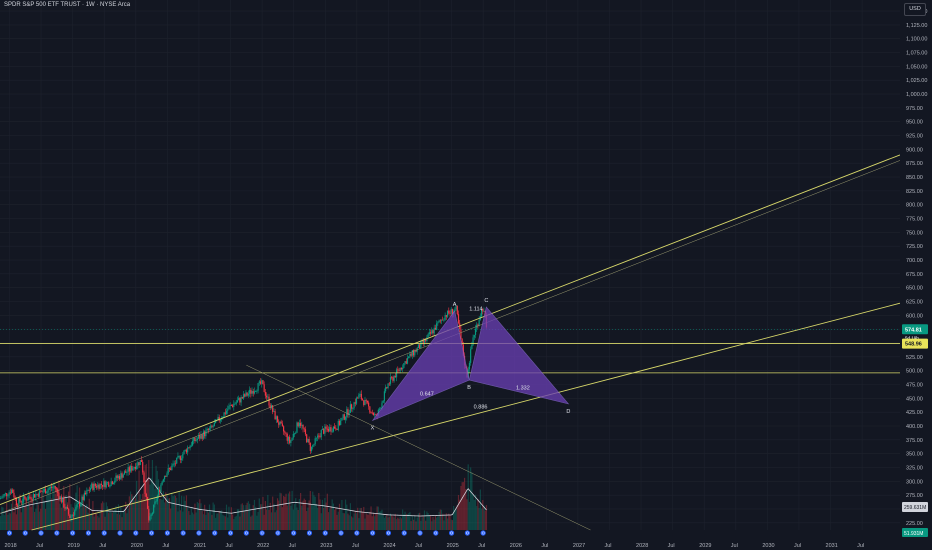 The height and width of the screenshot is (550, 932). I want to click on harmonic-pattern: X A B C D 0.647 1.114 0.886 1.332, so click(471, 364).